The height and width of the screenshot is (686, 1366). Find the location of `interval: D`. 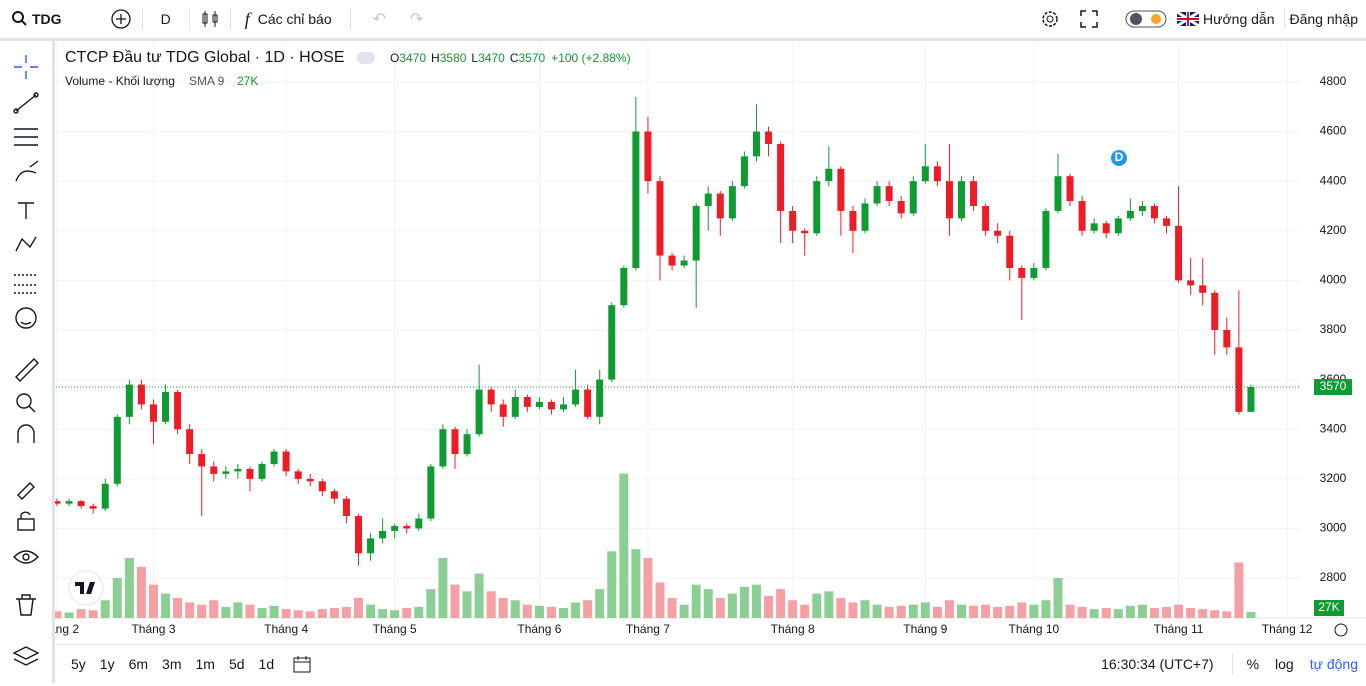

interval: D is located at coordinates (165, 19).